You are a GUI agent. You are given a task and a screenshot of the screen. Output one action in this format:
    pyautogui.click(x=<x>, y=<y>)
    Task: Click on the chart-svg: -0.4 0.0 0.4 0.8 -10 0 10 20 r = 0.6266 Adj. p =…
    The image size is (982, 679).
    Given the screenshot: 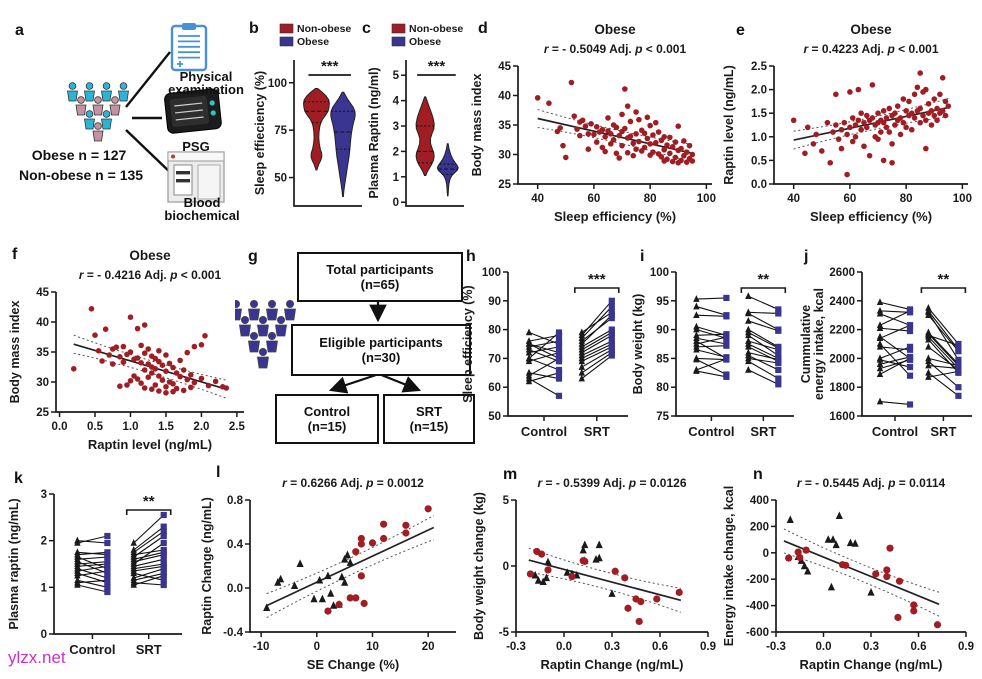 What is the action you would take?
    pyautogui.click(x=328, y=574)
    